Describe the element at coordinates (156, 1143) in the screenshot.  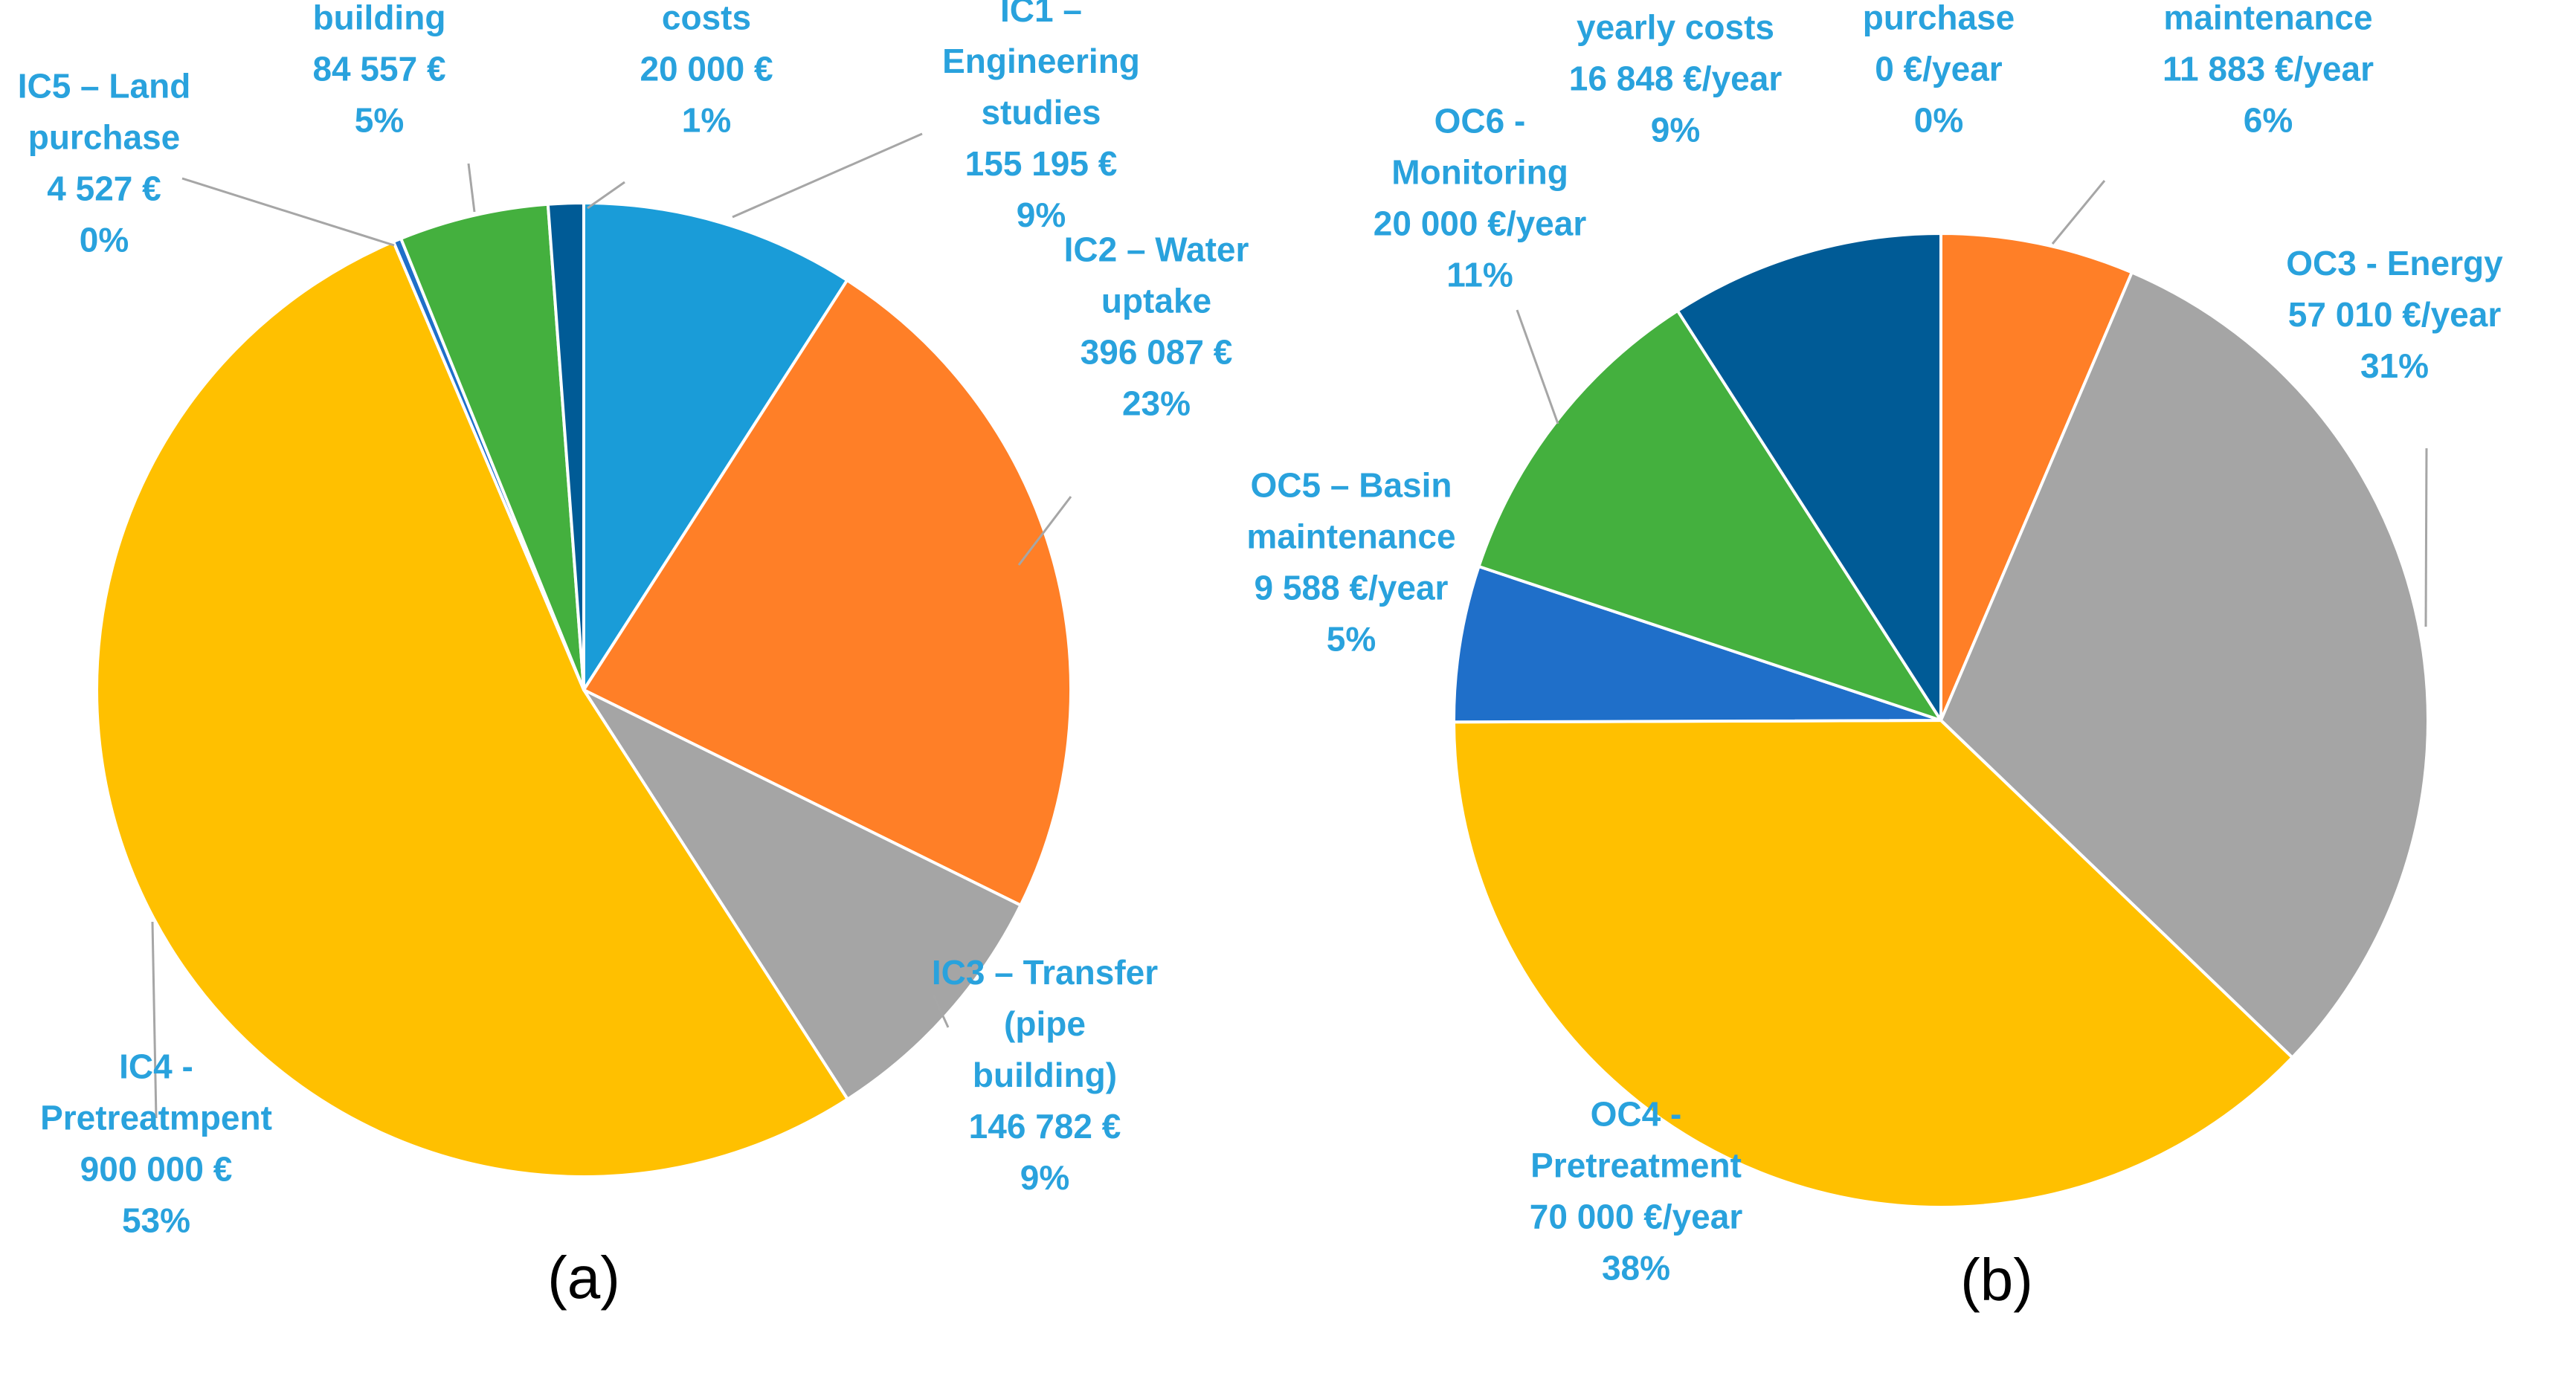
I see `data-label-ic4: IC4 - Pretreatmpent 900 000 € 53%` at that location.